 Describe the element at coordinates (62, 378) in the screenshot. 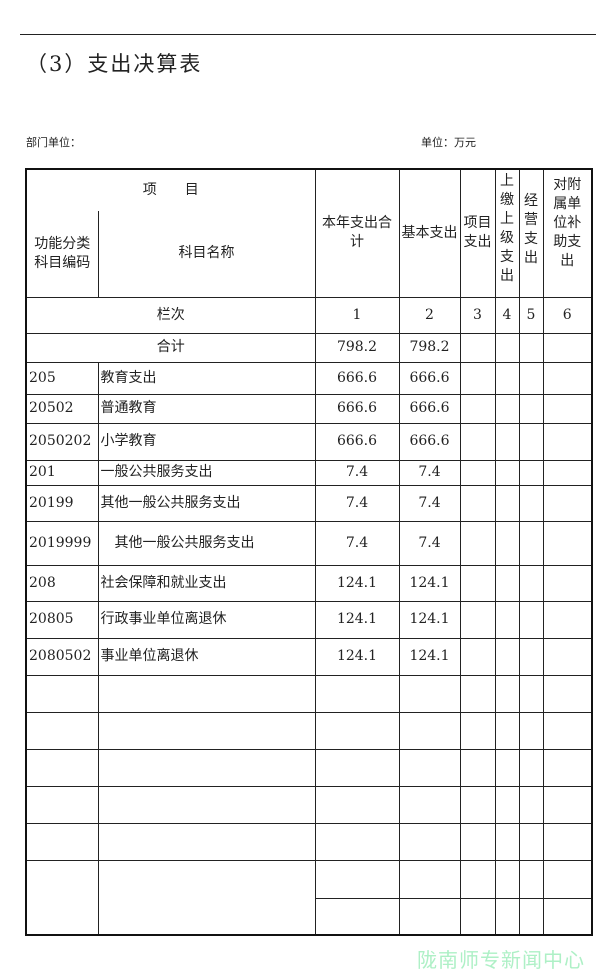

I see `row-code: 205` at that location.